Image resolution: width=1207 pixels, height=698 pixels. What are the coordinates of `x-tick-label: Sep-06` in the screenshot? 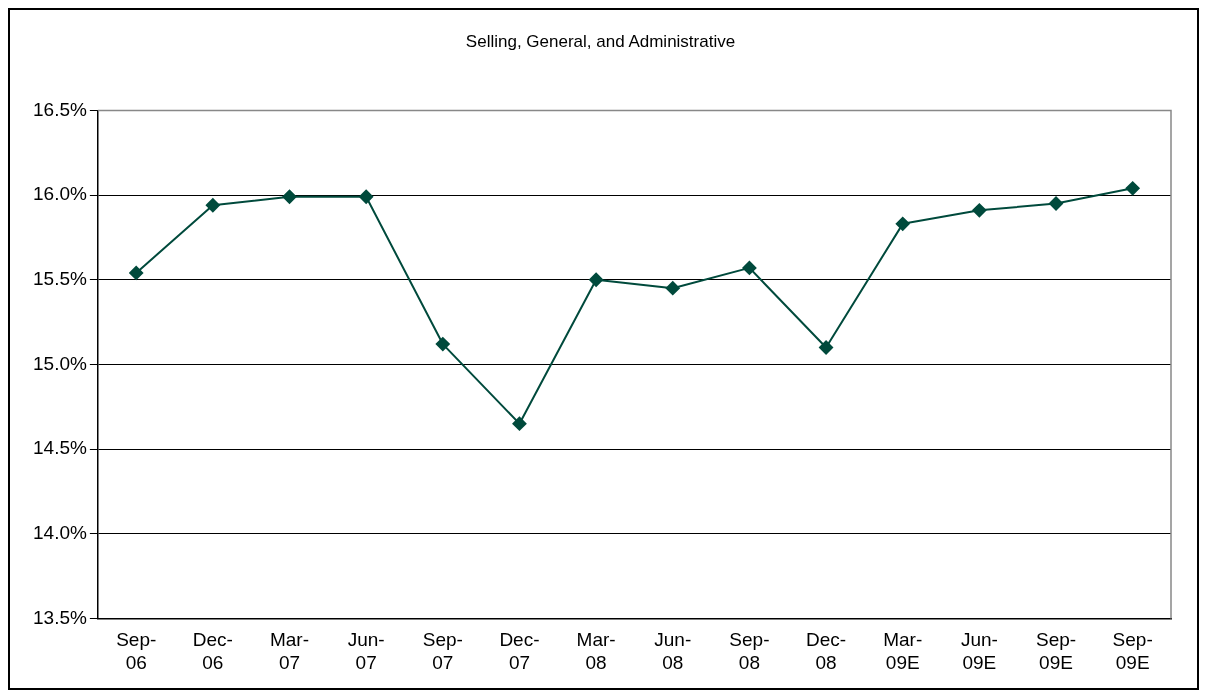 It's located at (136, 651).